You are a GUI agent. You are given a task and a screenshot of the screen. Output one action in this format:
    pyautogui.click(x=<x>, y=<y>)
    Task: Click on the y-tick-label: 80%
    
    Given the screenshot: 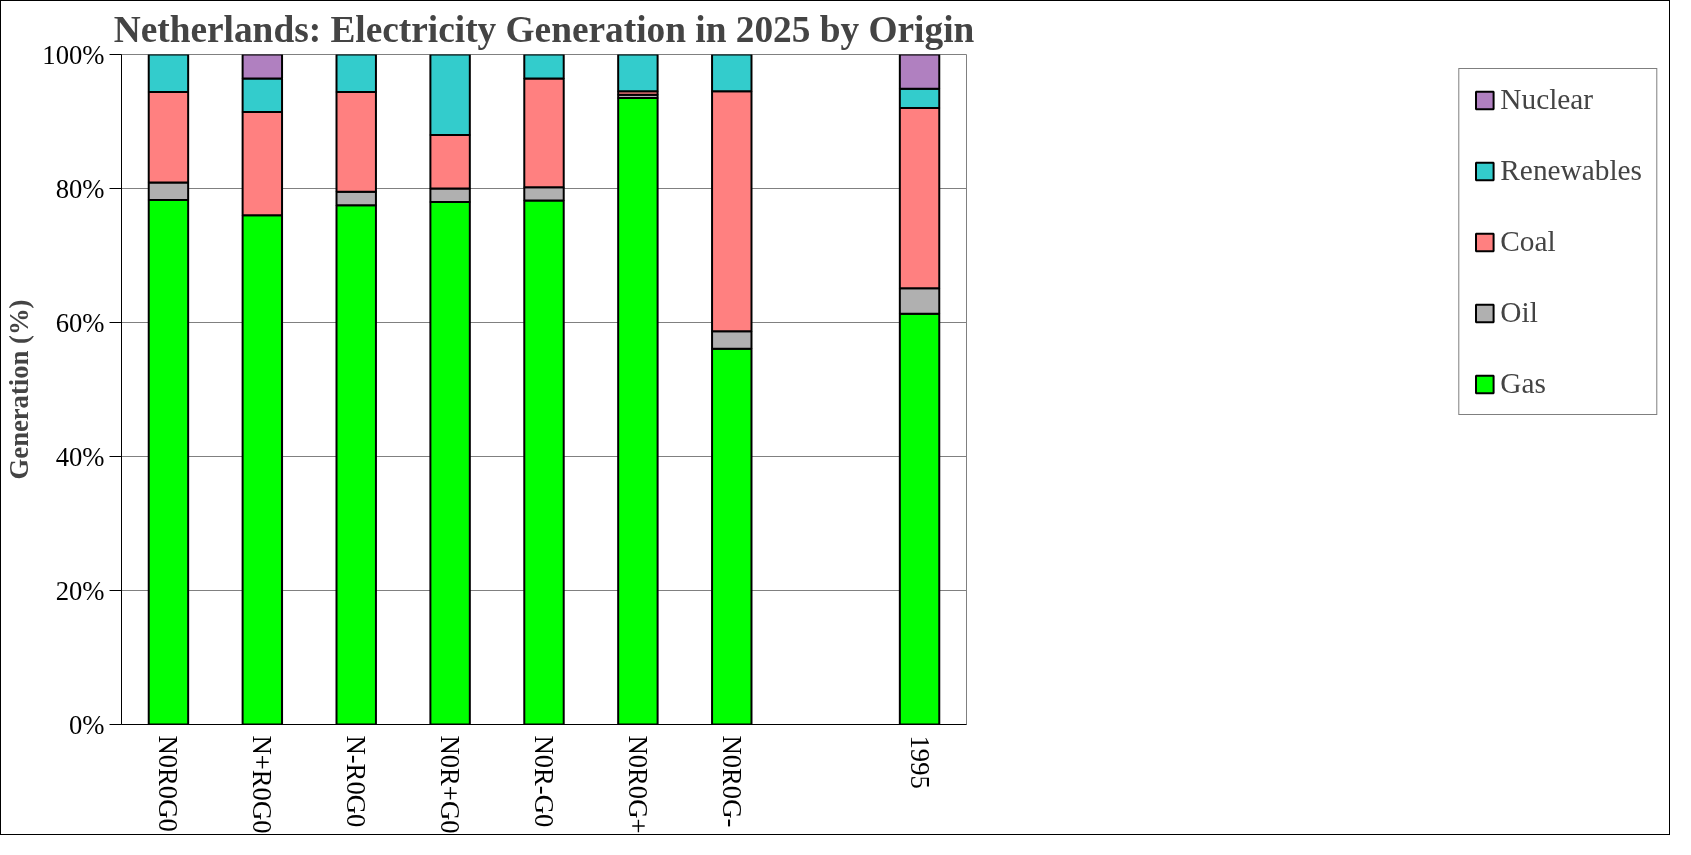 What is the action you would take?
    pyautogui.click(x=80, y=188)
    